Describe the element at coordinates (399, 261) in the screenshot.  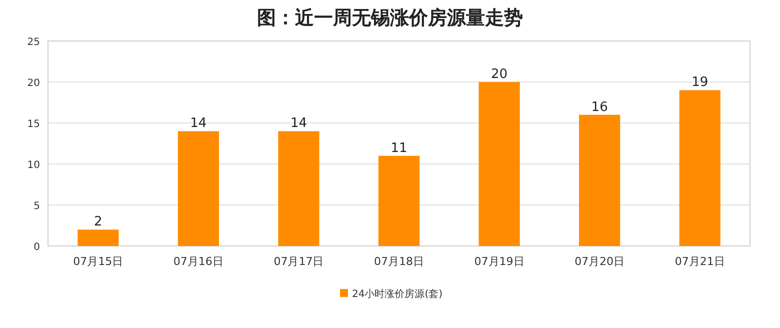
I see `x-tick-label: 07月18日` at that location.